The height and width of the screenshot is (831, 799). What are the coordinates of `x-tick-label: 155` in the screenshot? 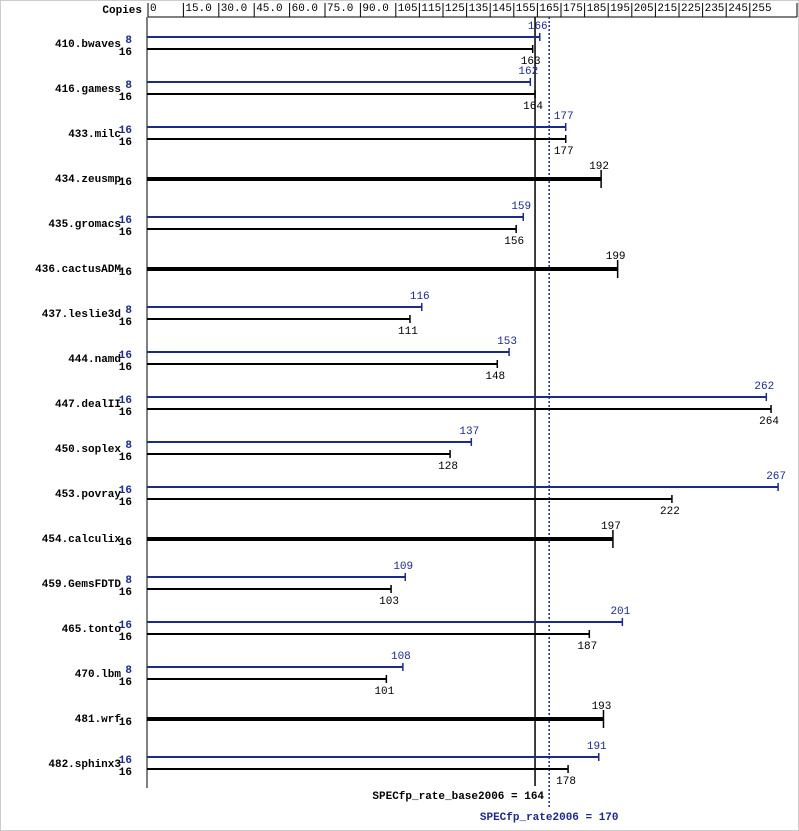 It's located at (526, 9).